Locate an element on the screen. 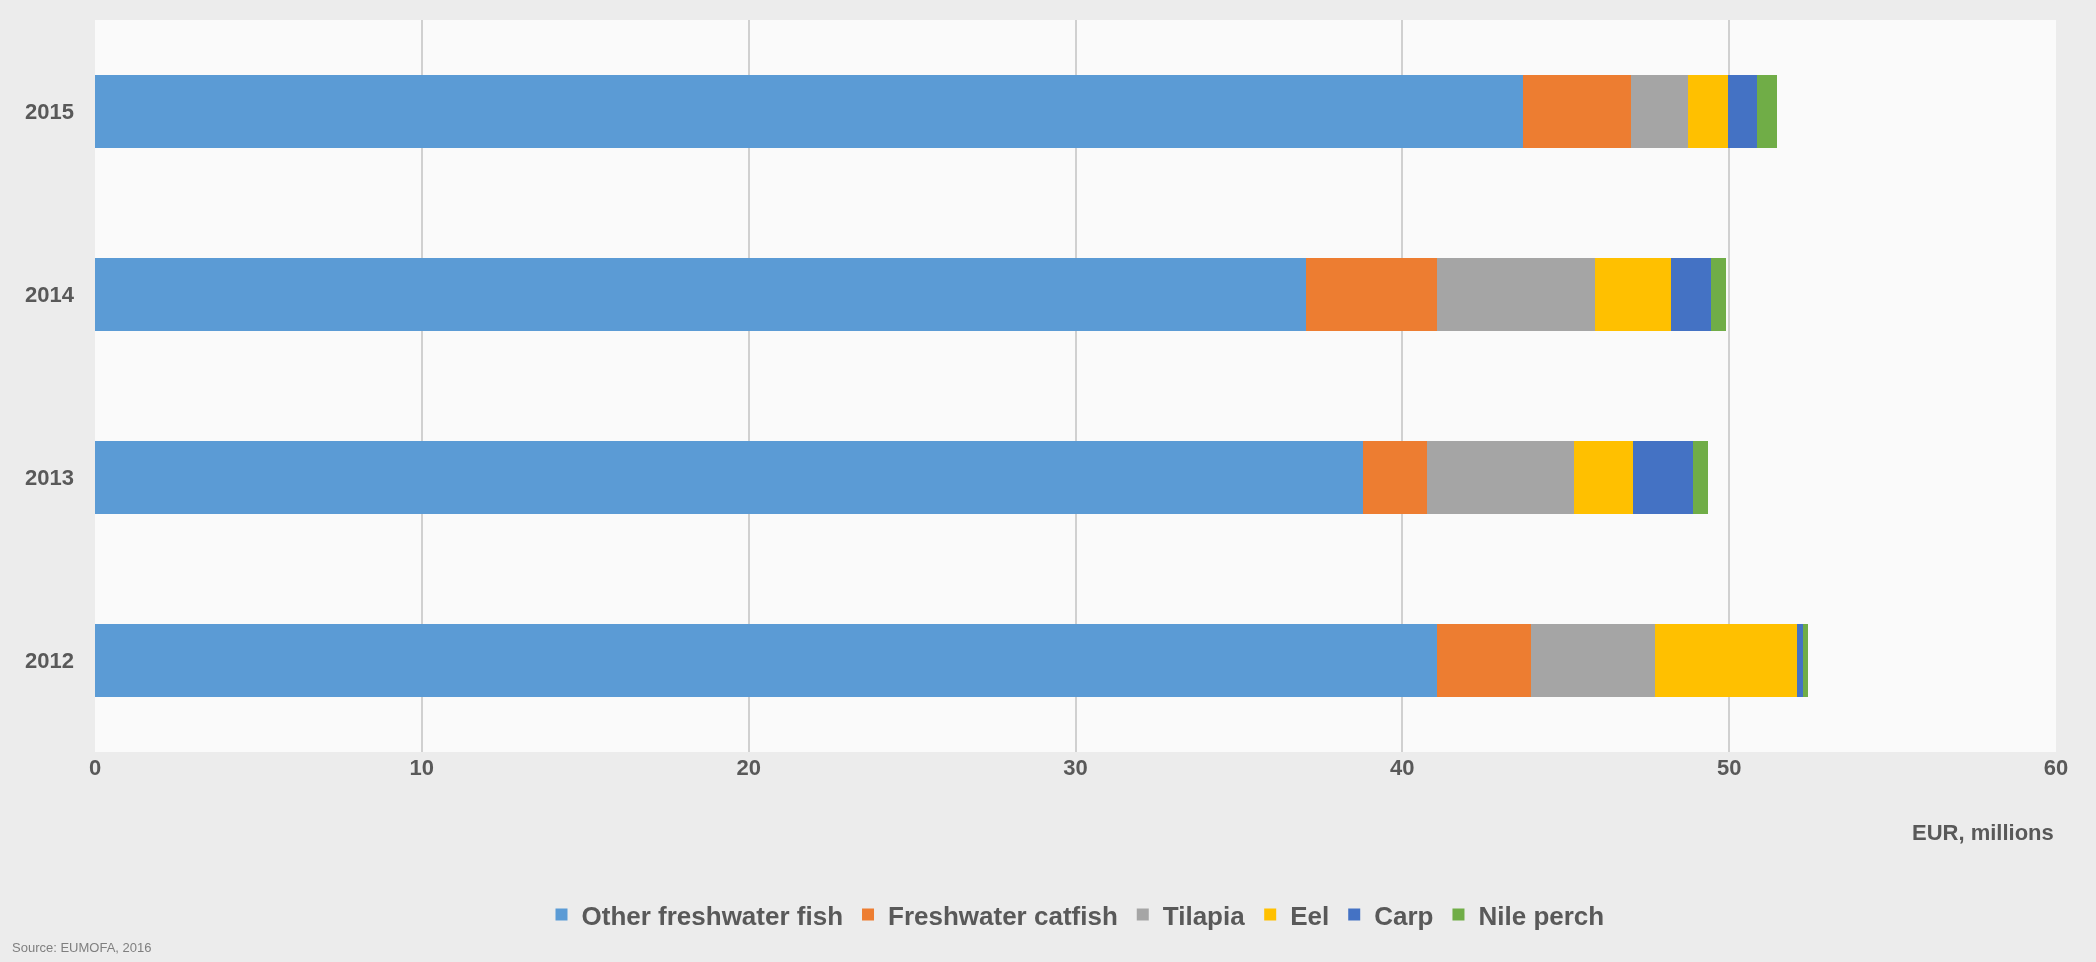 This screenshot has width=2096, height=962. y-tick-label: 2015 is located at coordinates (49, 112).